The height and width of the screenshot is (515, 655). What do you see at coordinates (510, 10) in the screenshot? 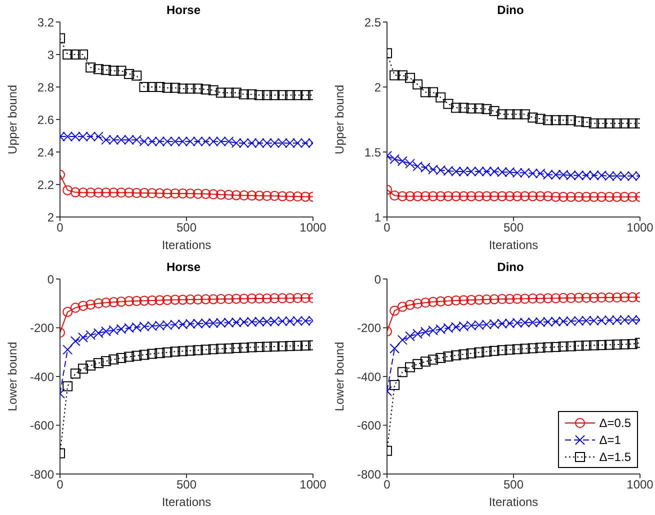
I see `chart-title: Dino` at bounding box center [510, 10].